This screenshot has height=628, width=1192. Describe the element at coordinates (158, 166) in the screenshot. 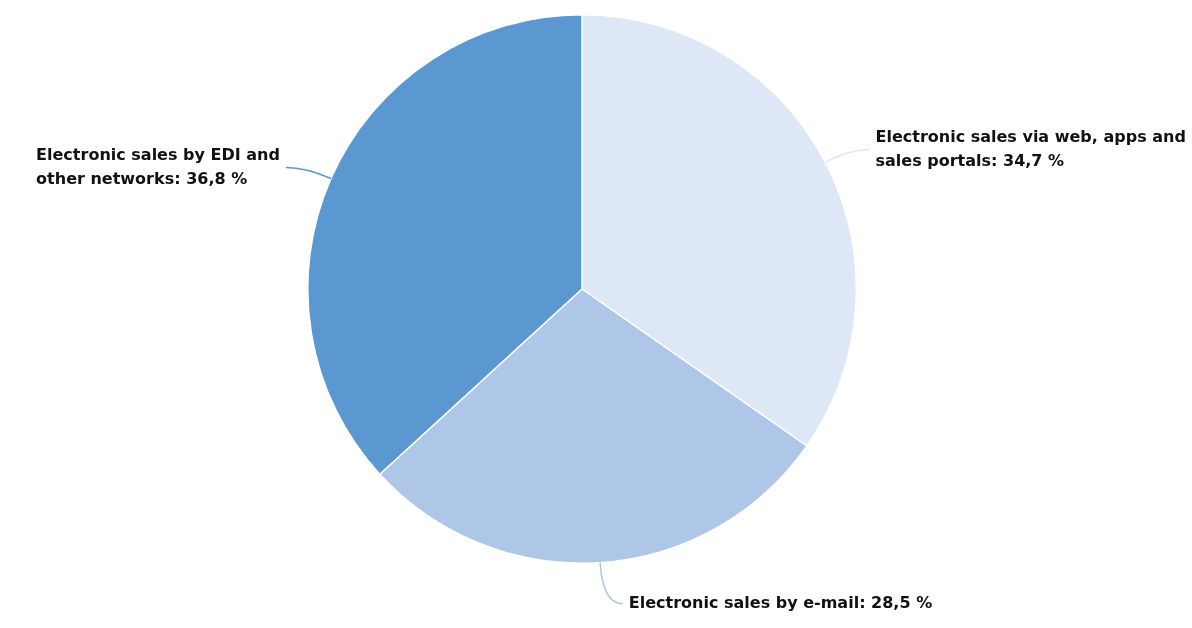

I see `slice-label: Electronic sales by EDI and other networks: 36,8 %` at that location.